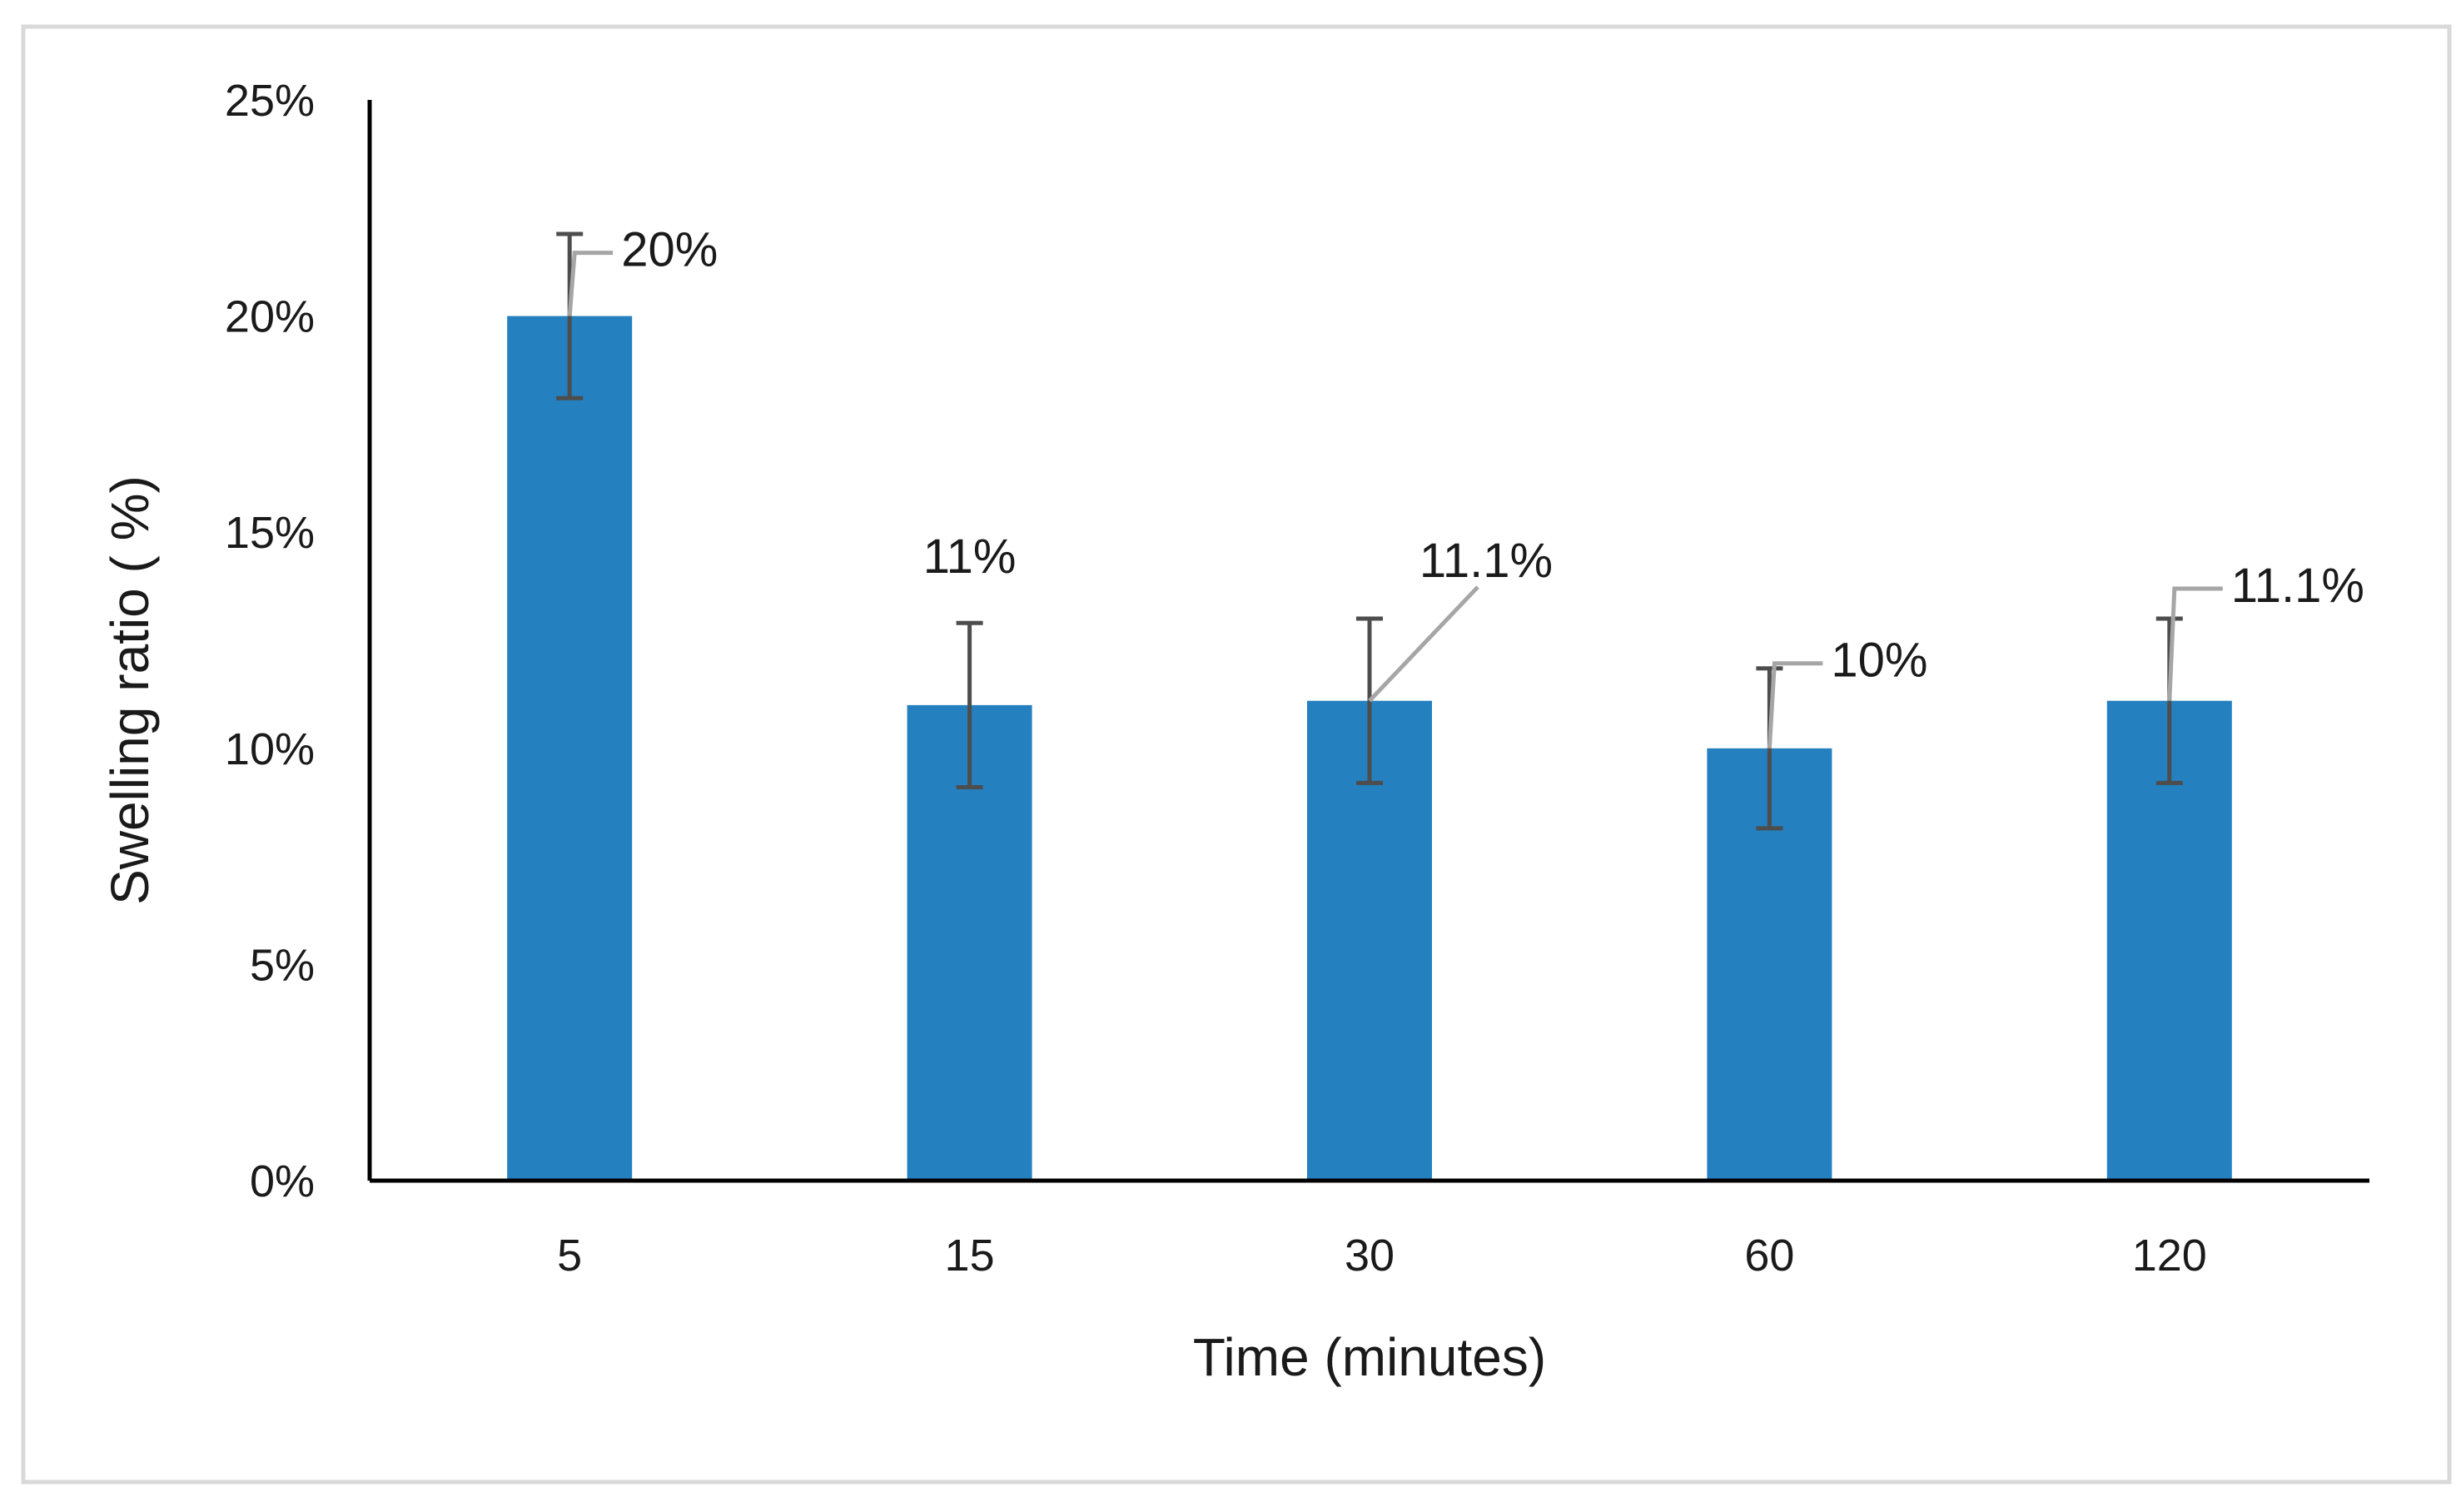  Describe the element at coordinates (270, 749) in the screenshot. I see `y-tick-label: 10%` at that location.